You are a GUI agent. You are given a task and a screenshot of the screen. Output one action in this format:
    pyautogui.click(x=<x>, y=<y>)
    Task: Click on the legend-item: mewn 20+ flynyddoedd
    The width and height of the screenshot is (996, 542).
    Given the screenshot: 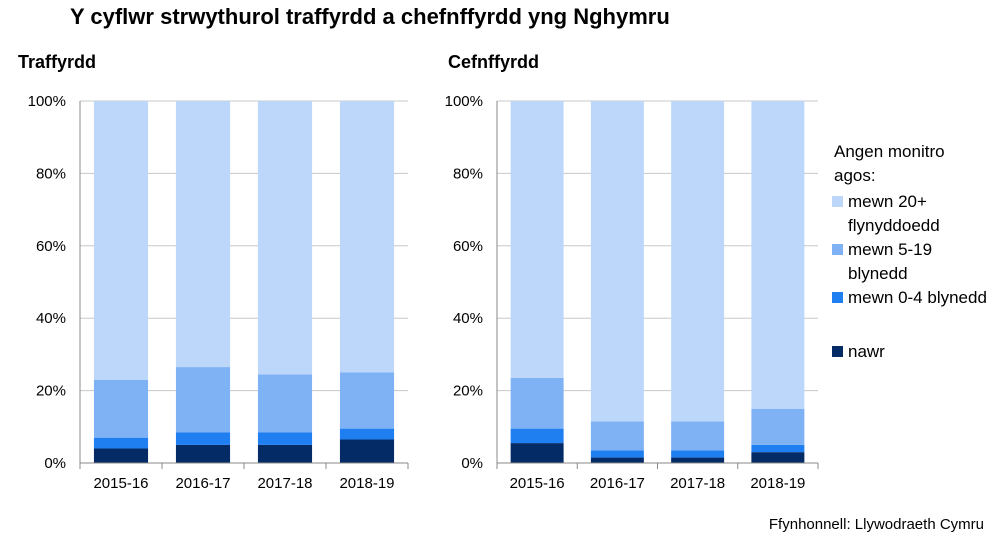 What is the action you would take?
    pyautogui.click(x=910, y=214)
    